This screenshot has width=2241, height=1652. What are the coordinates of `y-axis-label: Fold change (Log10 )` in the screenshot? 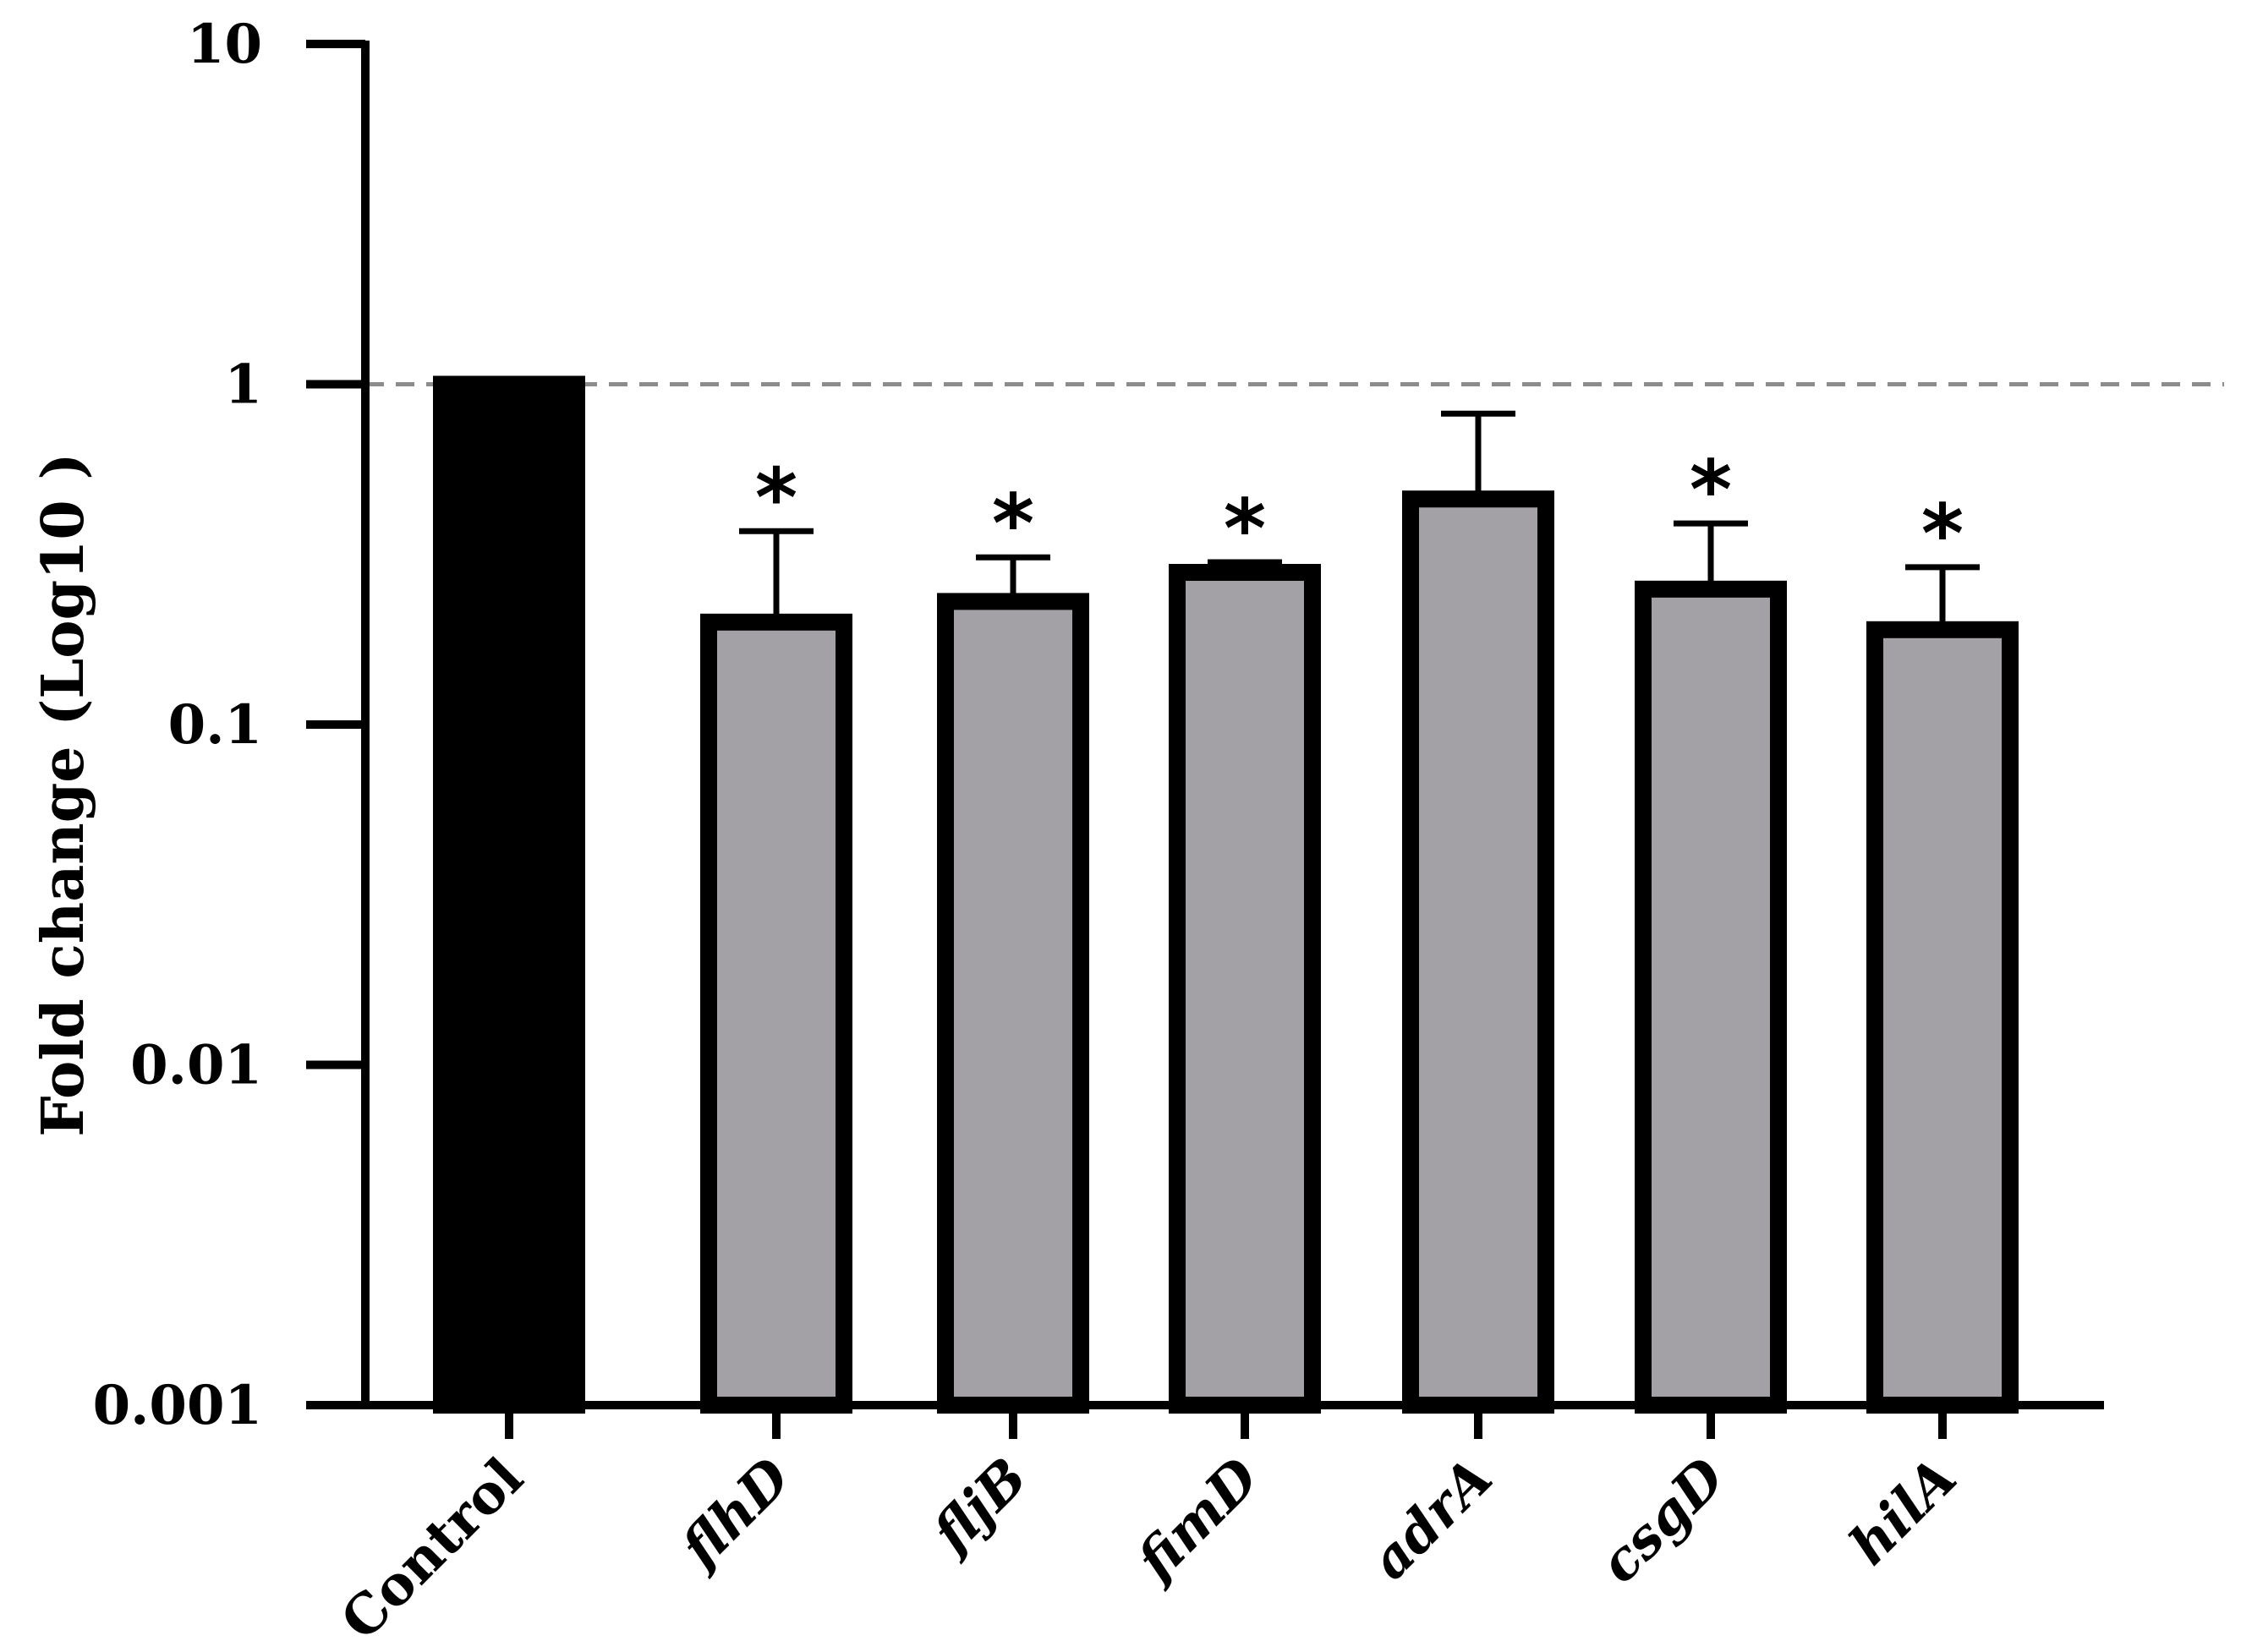 It's located at (63, 794).